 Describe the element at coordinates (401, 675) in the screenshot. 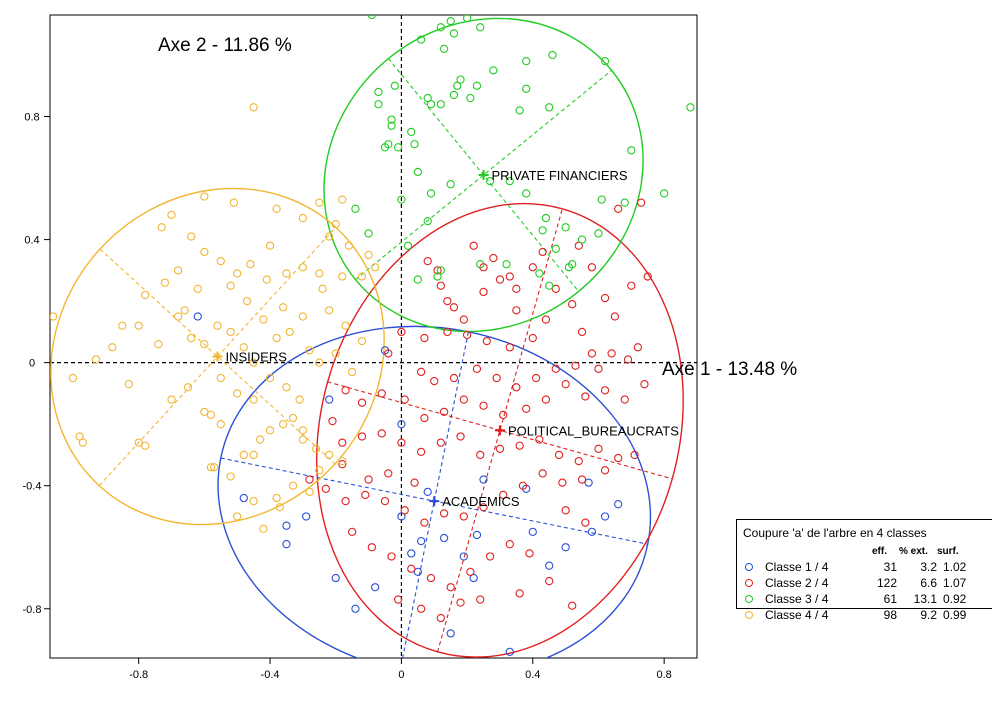

I see `x-tick-label: 0` at that location.